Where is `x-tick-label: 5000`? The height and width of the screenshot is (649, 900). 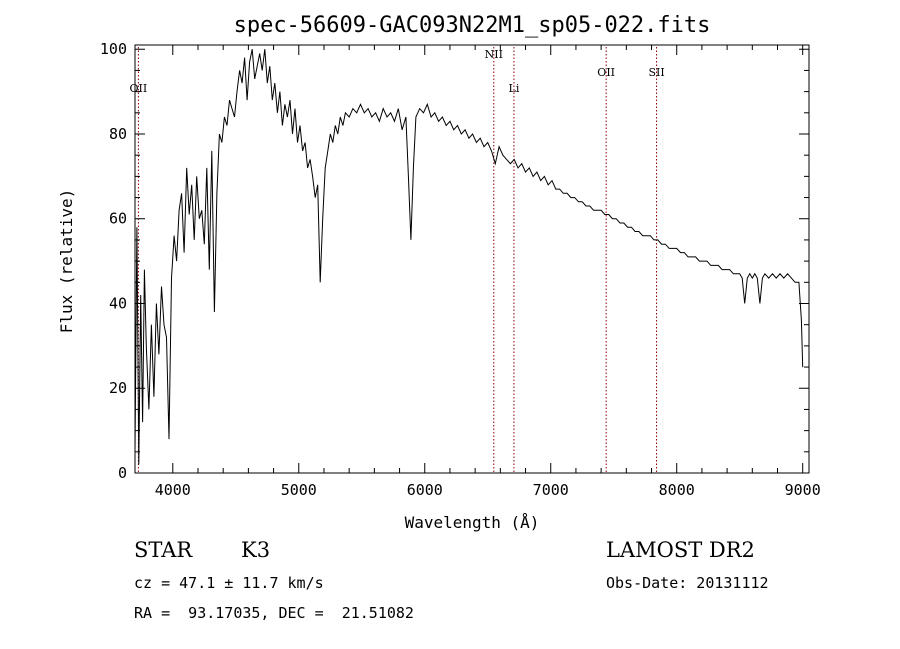
x-tick-label: 5000 is located at coordinates (299, 490).